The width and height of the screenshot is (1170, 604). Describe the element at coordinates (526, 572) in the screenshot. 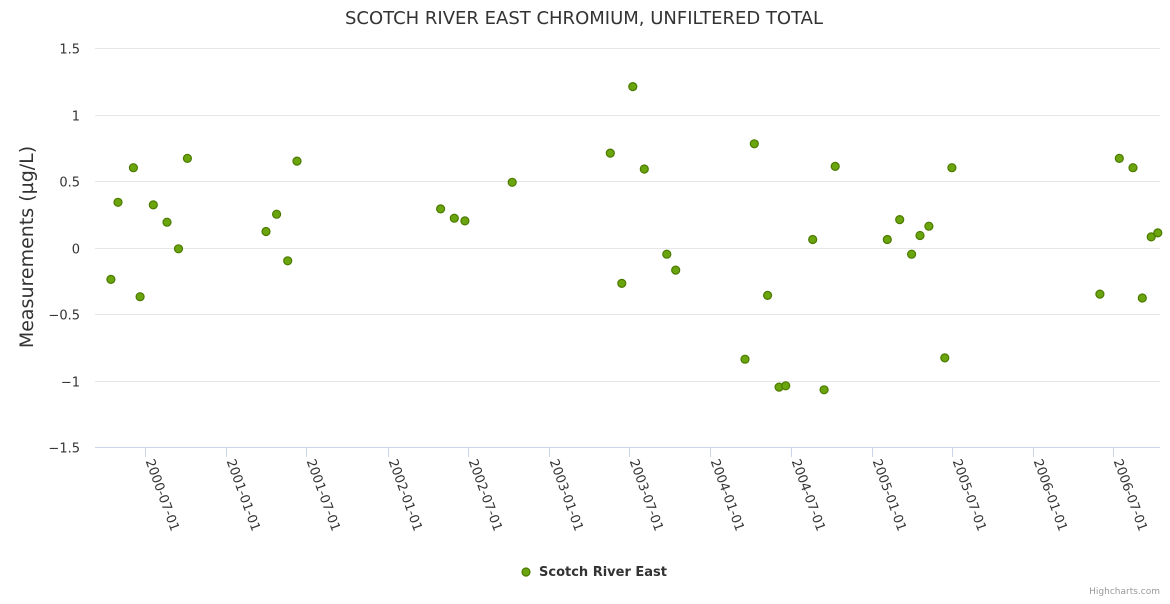

I see `legend-marker` at that location.